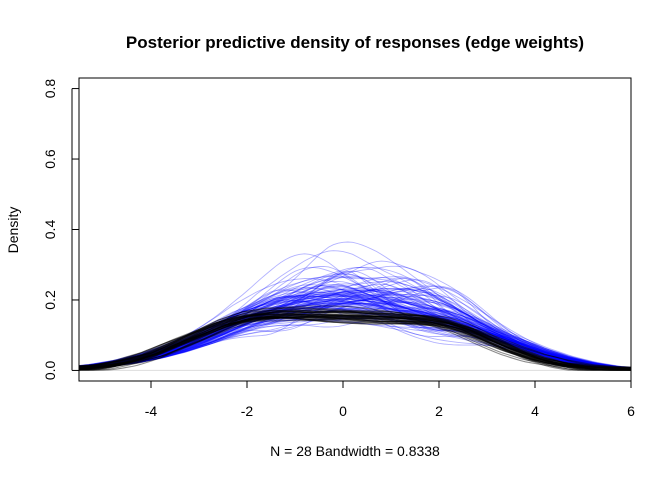  What do you see at coordinates (390, 400) in the screenshot?
I see `x-axis: -4 -2 0 2 4 6` at bounding box center [390, 400].